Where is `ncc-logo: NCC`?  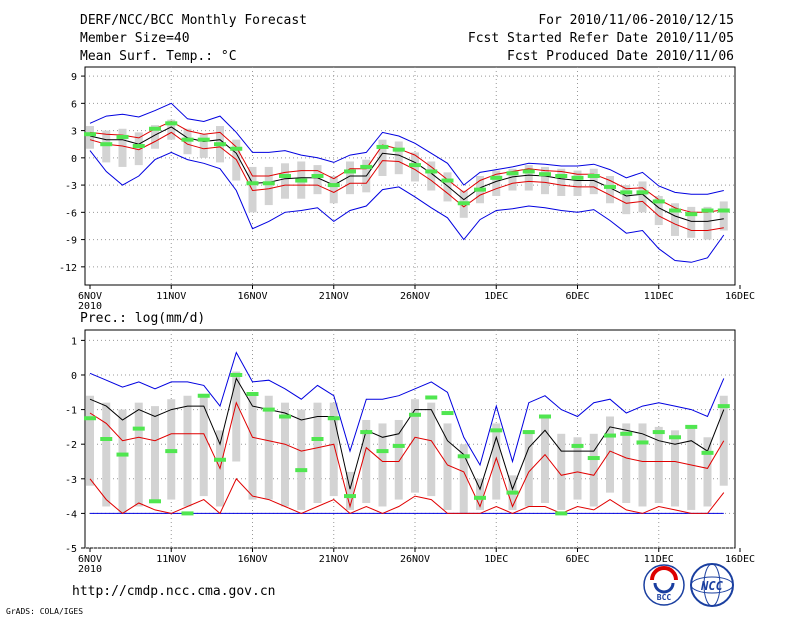
ncc-logo: NCC is located at coordinates (712, 585).